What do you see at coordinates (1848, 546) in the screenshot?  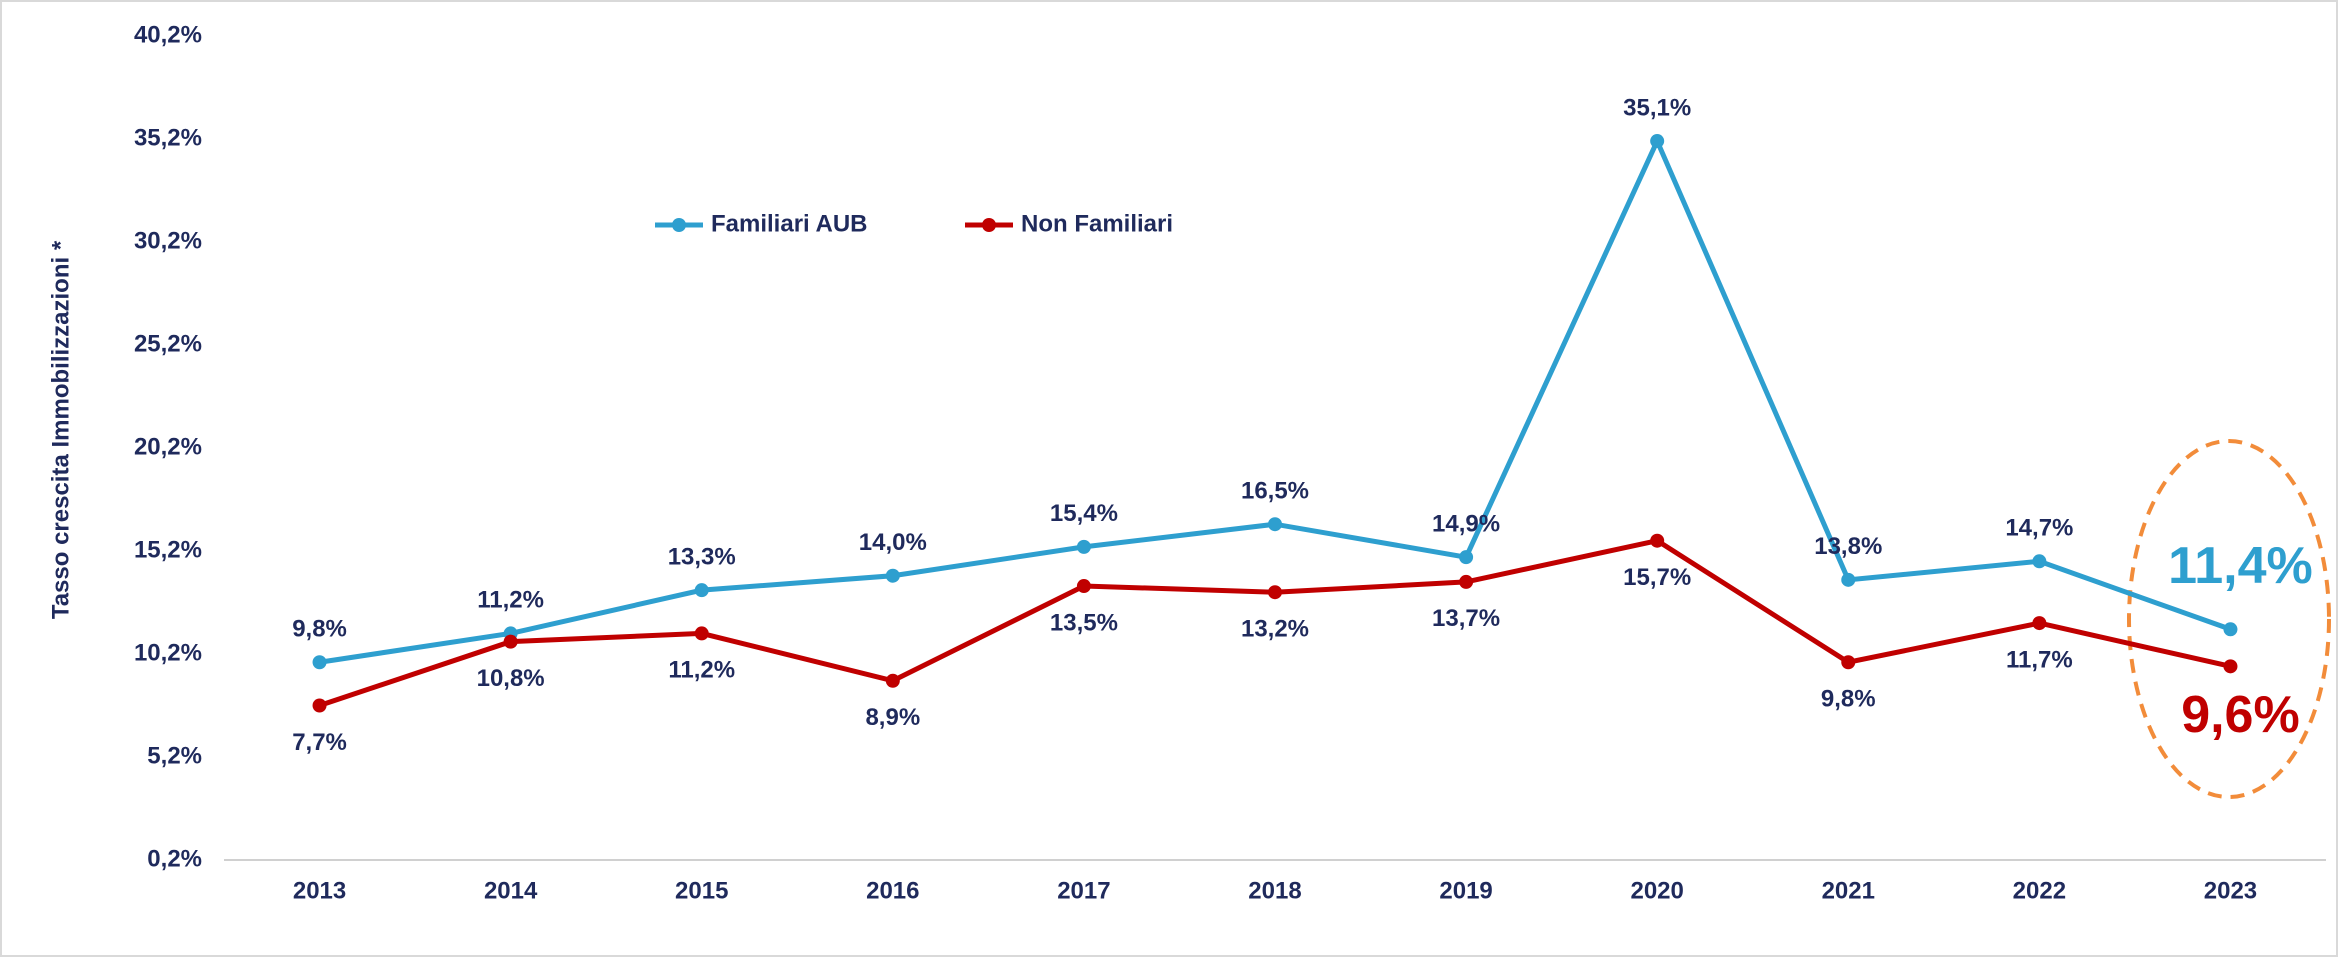 I see `data-label: 13,8%` at bounding box center [1848, 546].